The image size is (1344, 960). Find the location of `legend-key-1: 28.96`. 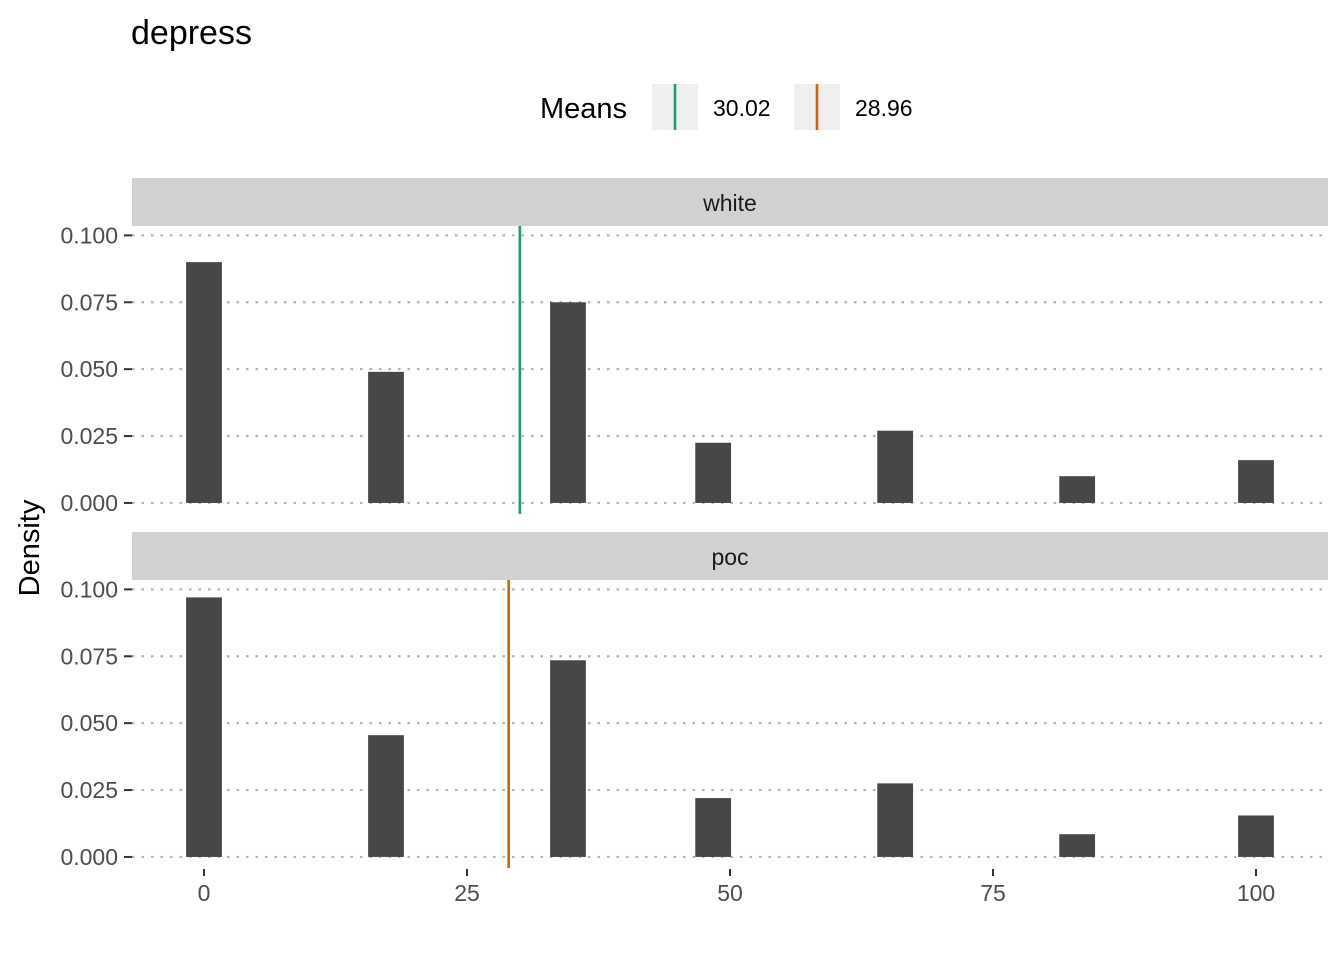

legend-key-1: 28.96 is located at coordinates (853, 107).